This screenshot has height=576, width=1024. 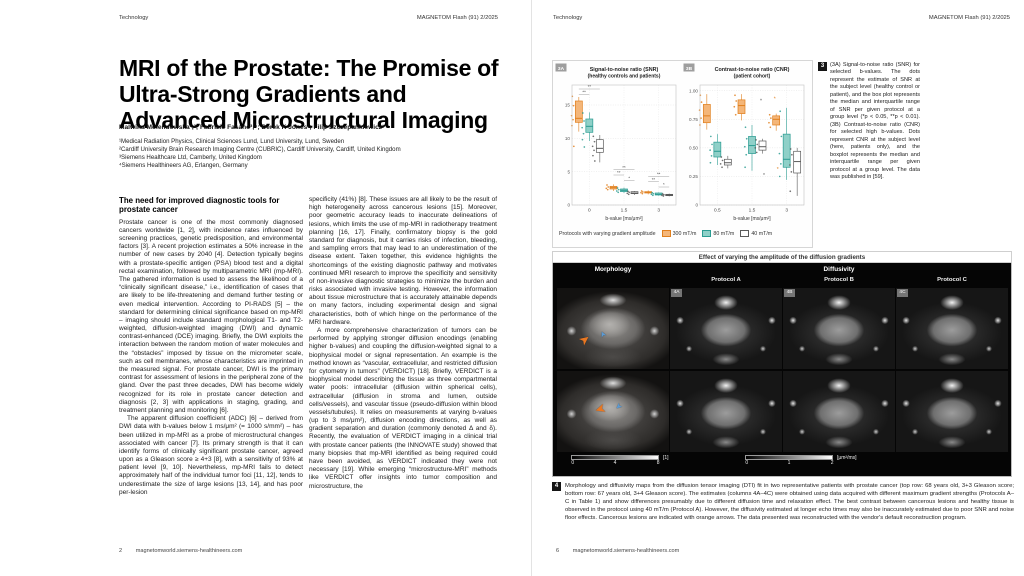 What do you see at coordinates (613, 411) in the screenshot?
I see `mri-morphology-patient2: ➤ ➤` at bounding box center [613, 411].